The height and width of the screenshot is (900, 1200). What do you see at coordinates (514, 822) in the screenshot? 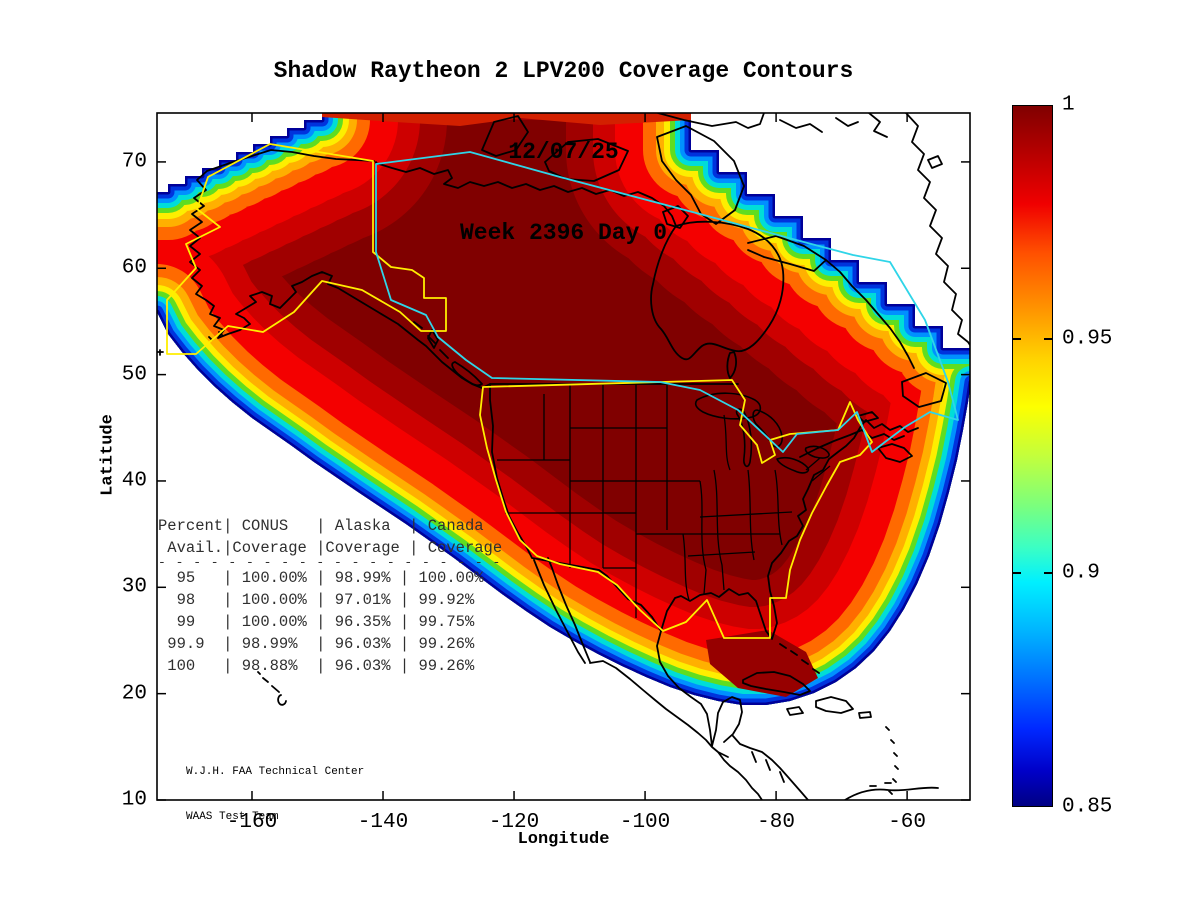
I see `x-tick-label: -120` at bounding box center [514, 822].